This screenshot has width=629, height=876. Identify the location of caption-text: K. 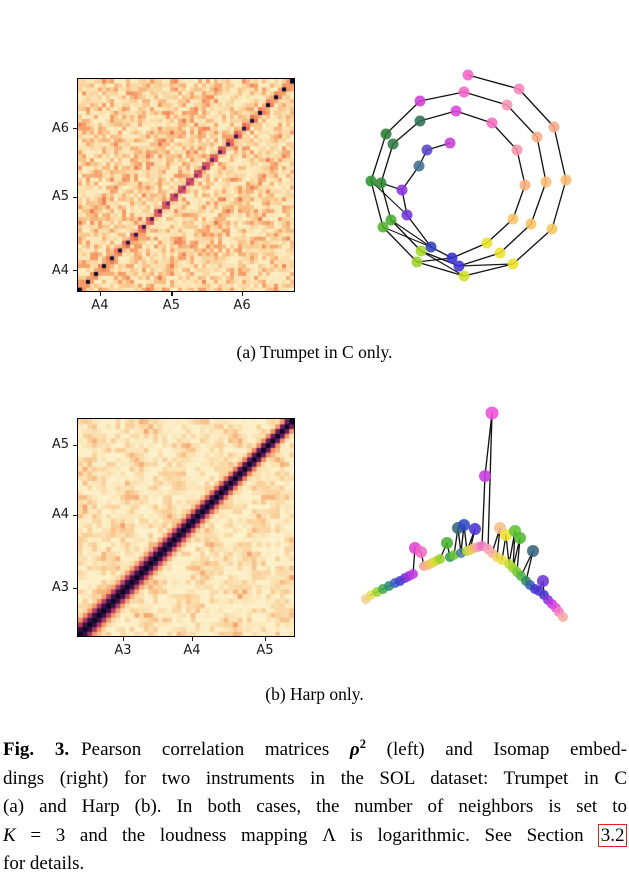
(9, 835).